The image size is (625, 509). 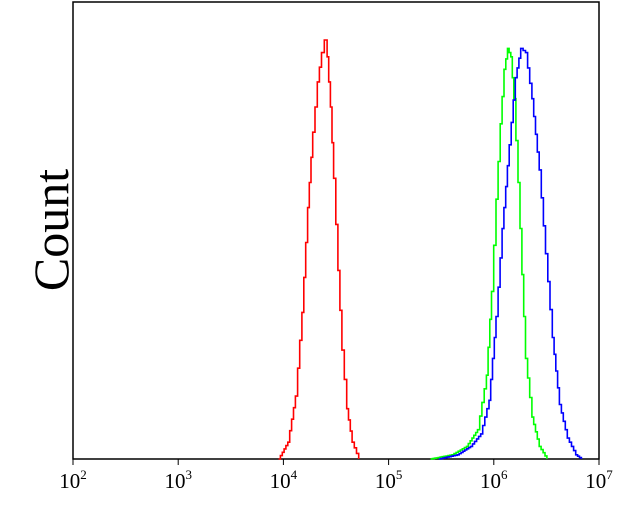 What do you see at coordinates (389, 480) in the screenshot?
I see `x-tick-label: 10⁵` at bounding box center [389, 480].